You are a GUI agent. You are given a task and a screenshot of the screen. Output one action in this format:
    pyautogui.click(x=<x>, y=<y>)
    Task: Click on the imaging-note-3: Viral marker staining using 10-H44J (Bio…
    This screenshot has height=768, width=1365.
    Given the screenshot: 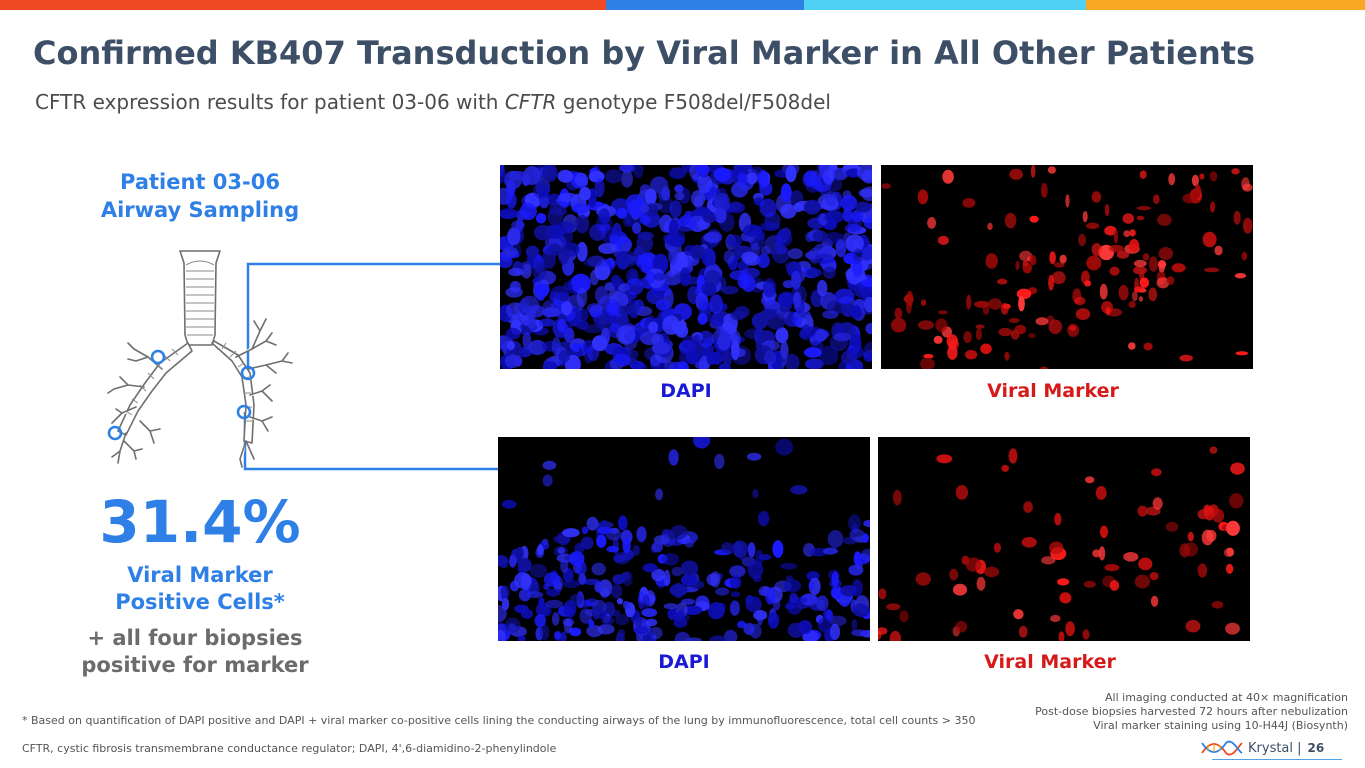 What is the action you would take?
    pyautogui.click(x=1220, y=725)
    